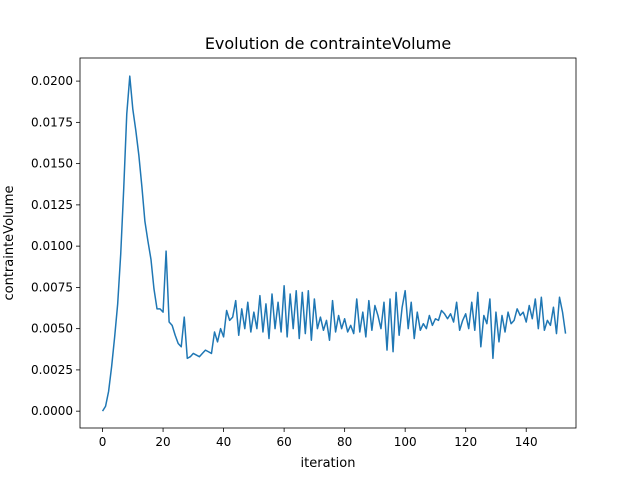 This screenshot has height=480, width=640. I want to click on x-tick-label: 140, so click(526, 442).